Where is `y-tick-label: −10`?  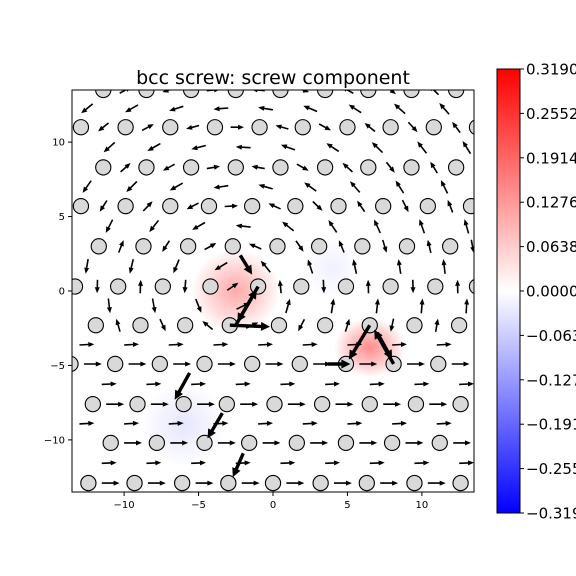
y-tick-label: −10 is located at coordinates (54, 440).